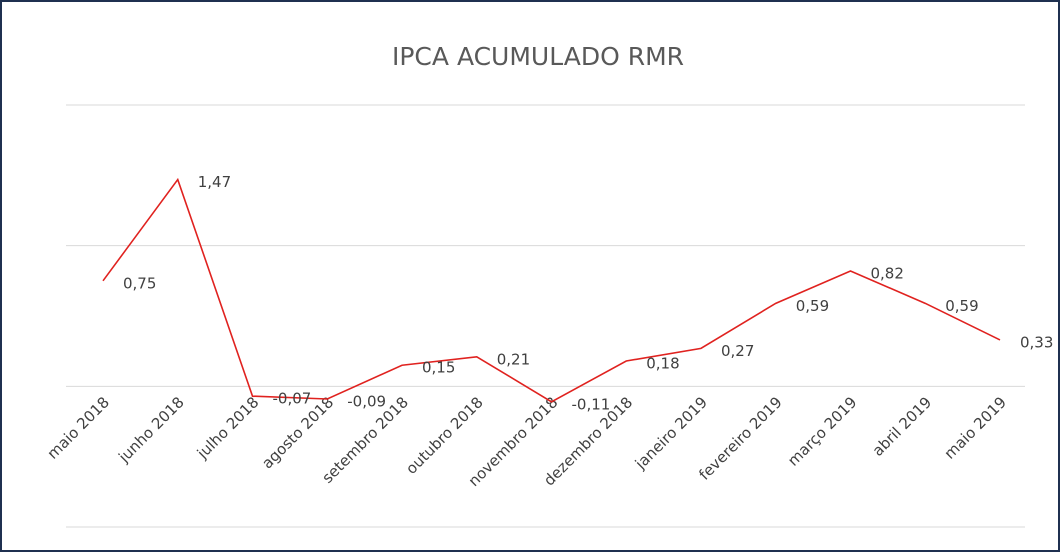  I want to click on data-label: 0,18, so click(662, 364).